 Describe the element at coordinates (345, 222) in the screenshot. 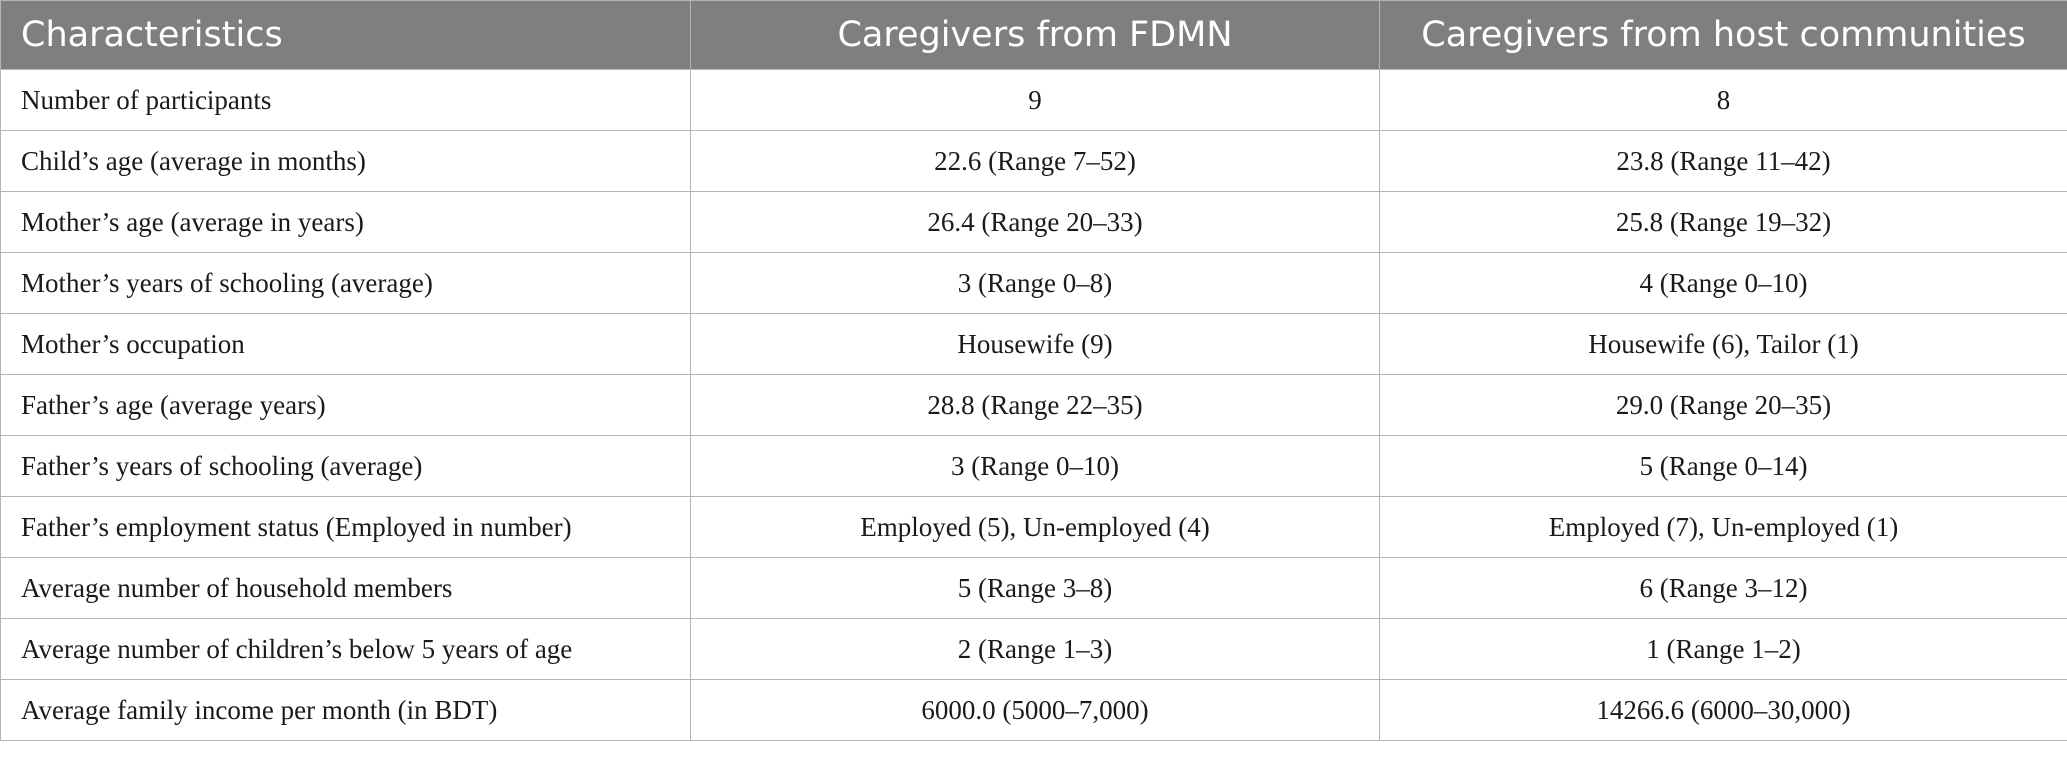

I see `row-label: Mother’s age (average in years)` at that location.